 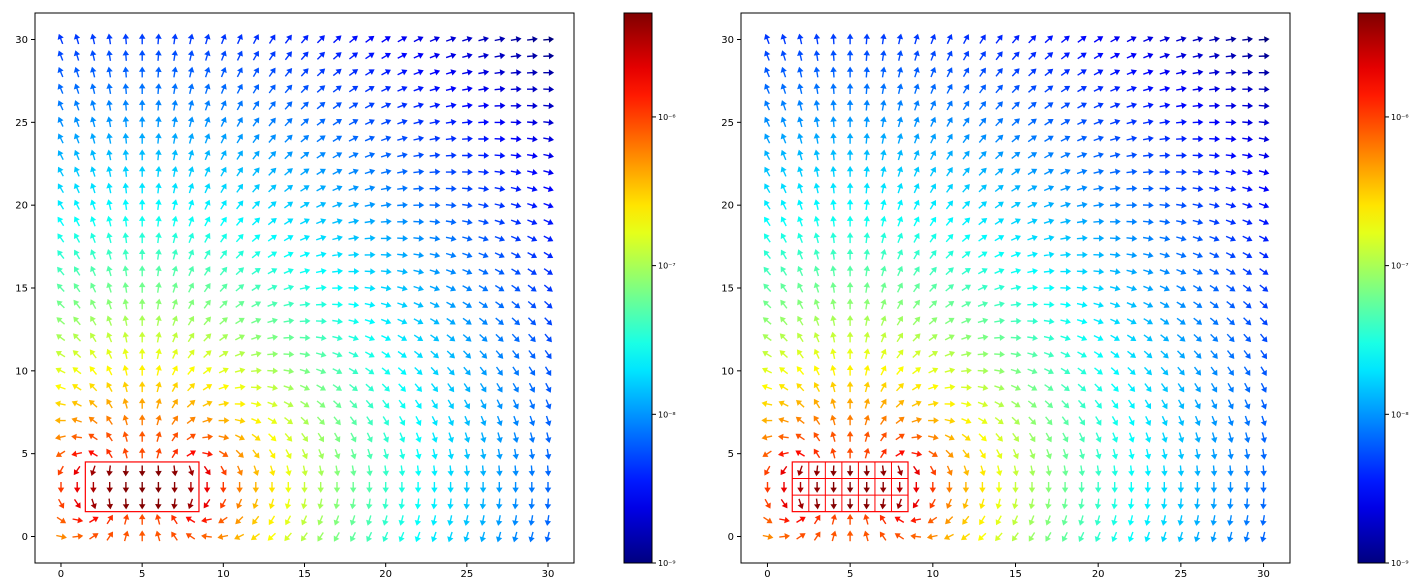 I want to click on colorbar-tick-label: 10⁻⁸, so click(x=667, y=414).